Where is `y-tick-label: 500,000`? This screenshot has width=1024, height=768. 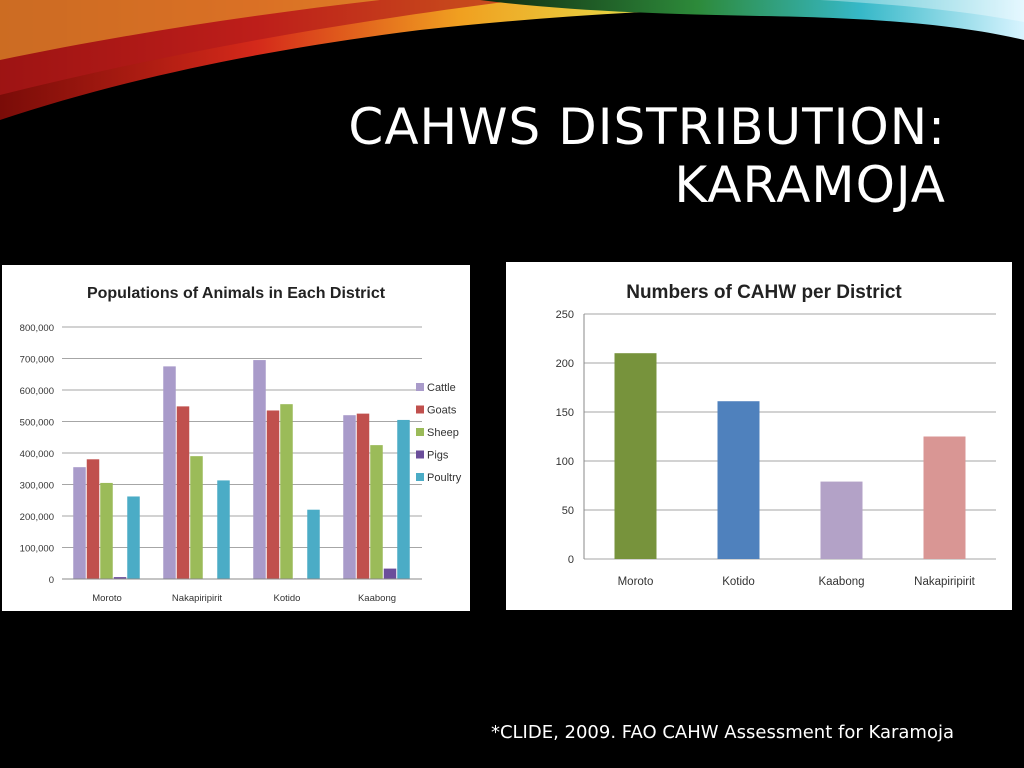
y-tick-label: 500,000 is located at coordinates (37, 423).